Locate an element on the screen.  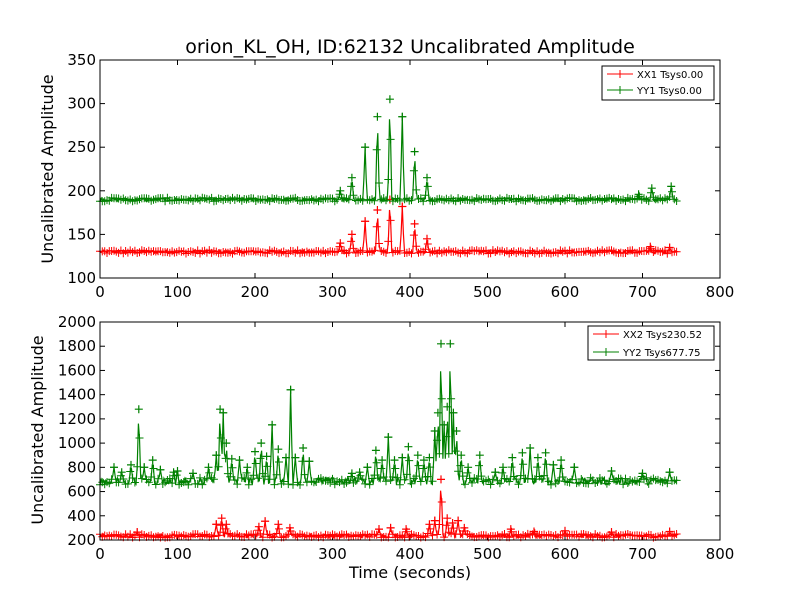
bottom-y-axis-label: Uncalibrated Amplitude is located at coordinates (37, 429).